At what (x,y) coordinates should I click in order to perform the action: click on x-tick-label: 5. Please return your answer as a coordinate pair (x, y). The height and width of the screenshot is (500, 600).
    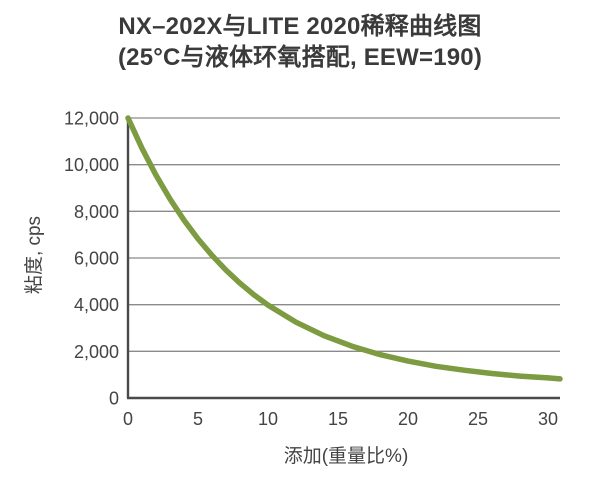
    Looking at the image, I should click on (198, 419).